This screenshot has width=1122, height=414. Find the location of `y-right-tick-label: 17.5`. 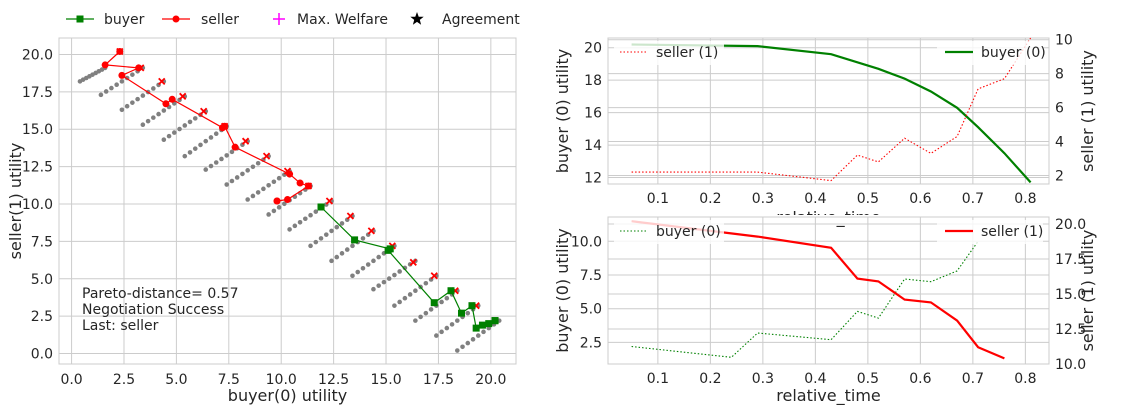

y-right-tick-label: 17.5 is located at coordinates (1070, 260).